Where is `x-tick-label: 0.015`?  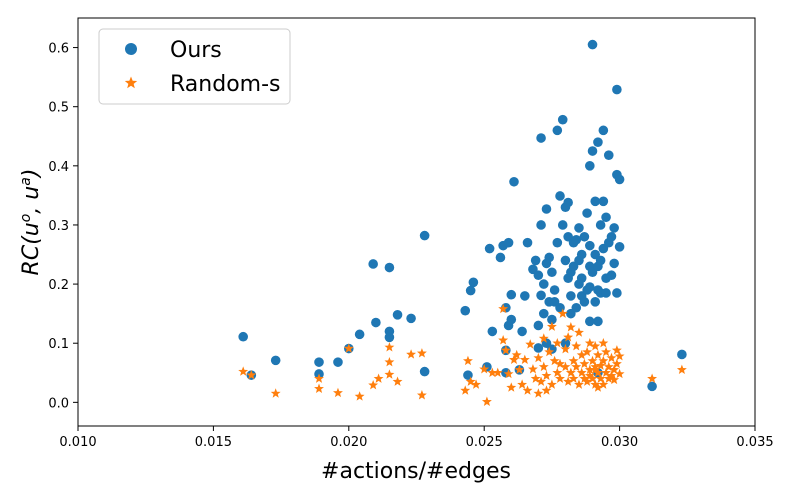 x-tick-label: 0.015 is located at coordinates (213, 442).